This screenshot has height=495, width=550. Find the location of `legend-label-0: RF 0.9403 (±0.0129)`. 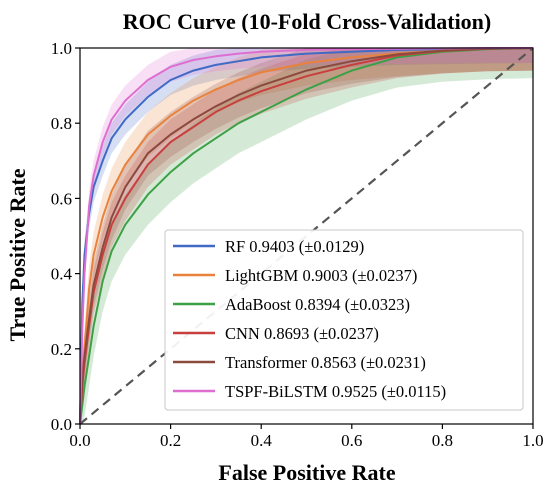

legend-label-0: RF 0.9403 (±0.0129) is located at coordinates (294, 246).